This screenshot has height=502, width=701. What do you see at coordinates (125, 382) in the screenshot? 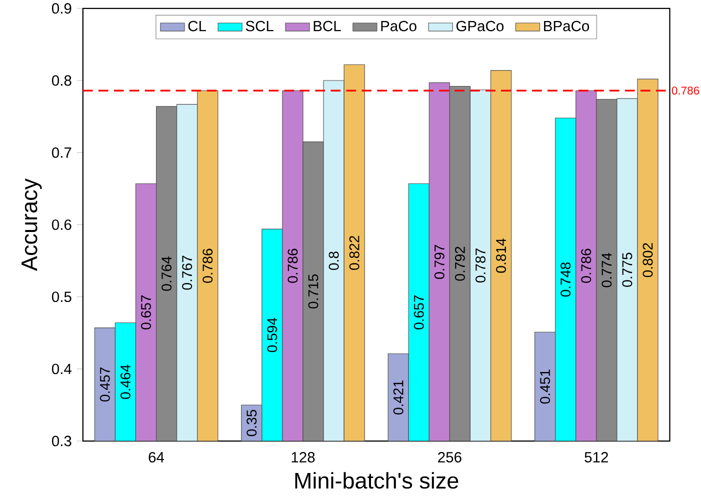
I see `data-label: 0.464` at bounding box center [125, 382].